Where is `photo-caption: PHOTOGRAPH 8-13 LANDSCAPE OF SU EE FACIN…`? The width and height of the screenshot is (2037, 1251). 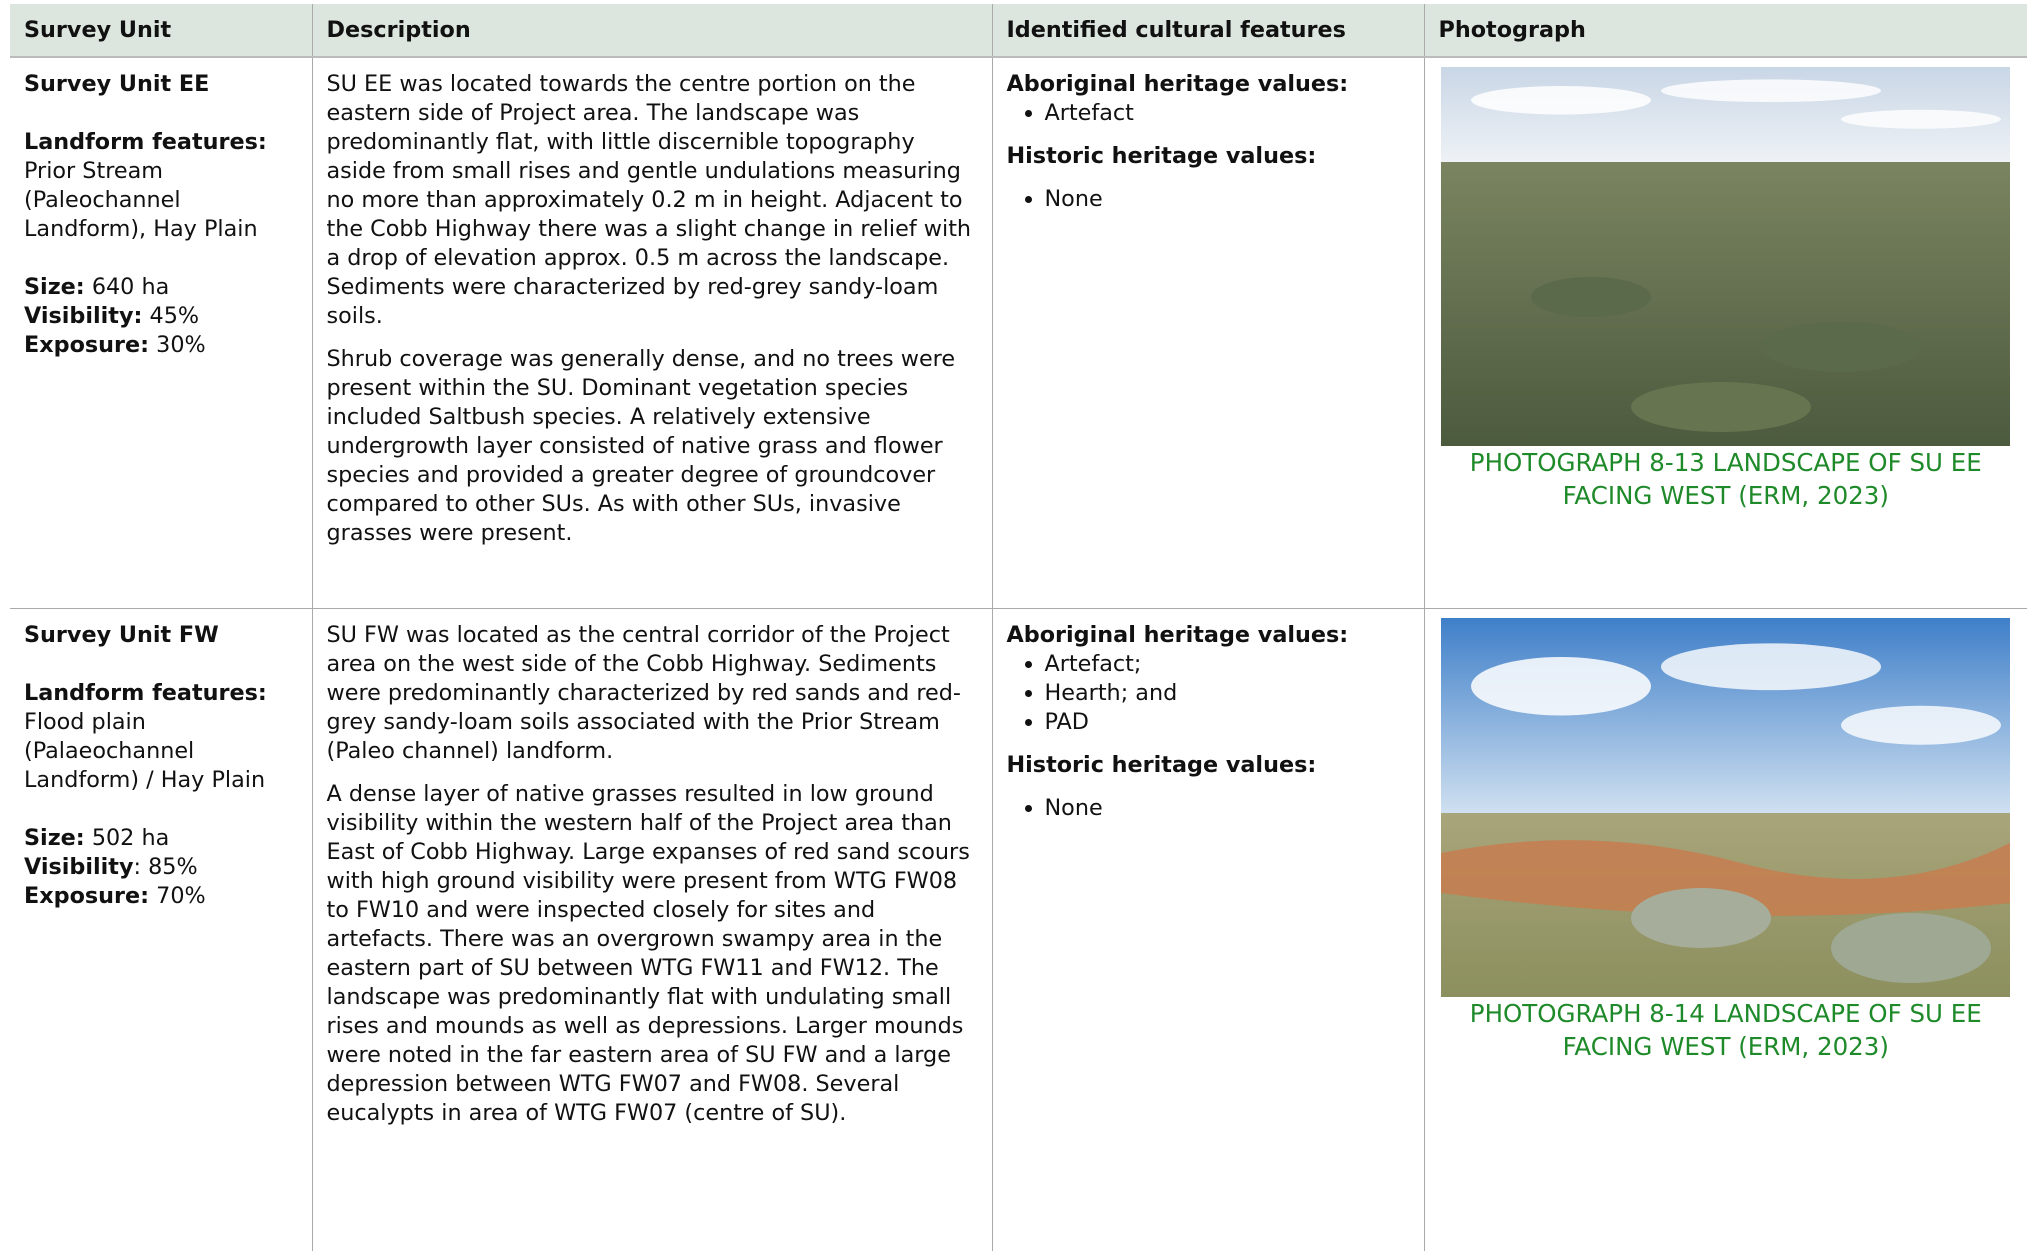
photo-caption: PHOTOGRAPH 8-13 LANDSCAPE OF SU EE FACIN… is located at coordinates (1726, 479).